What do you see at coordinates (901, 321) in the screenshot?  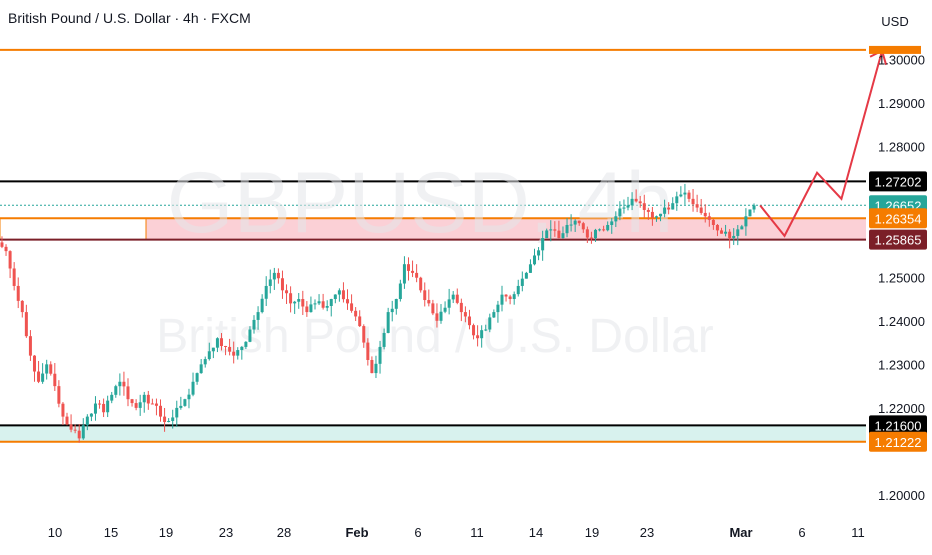 I see `y-tick-label: 1.24000` at bounding box center [901, 321].